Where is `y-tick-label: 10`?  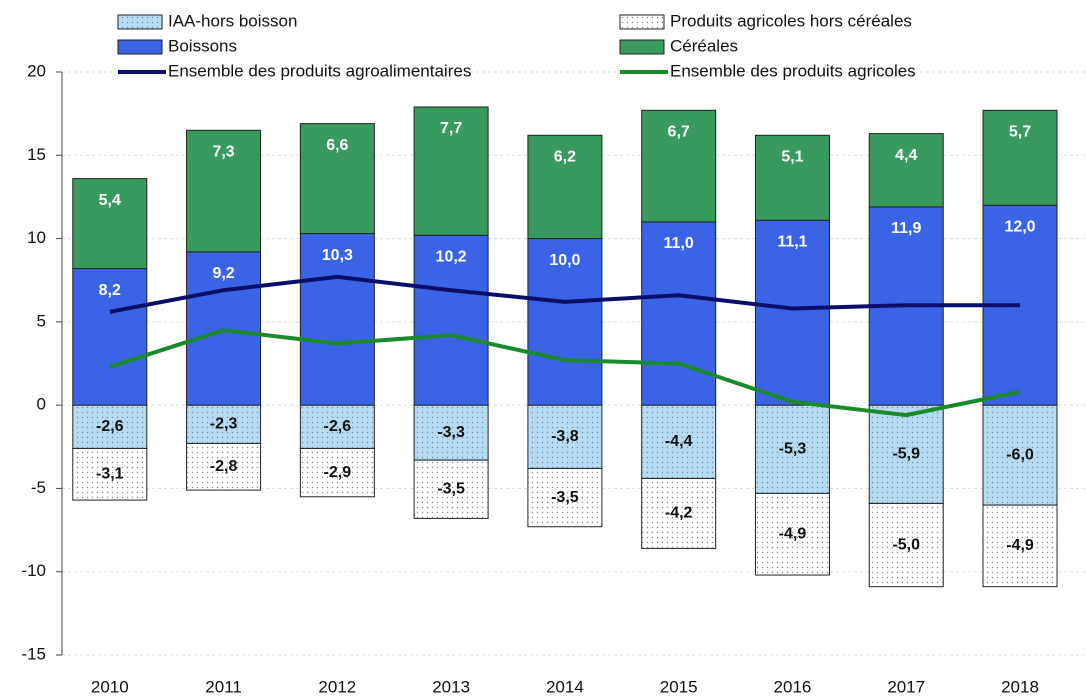
y-tick-label: 10 is located at coordinates (36, 237).